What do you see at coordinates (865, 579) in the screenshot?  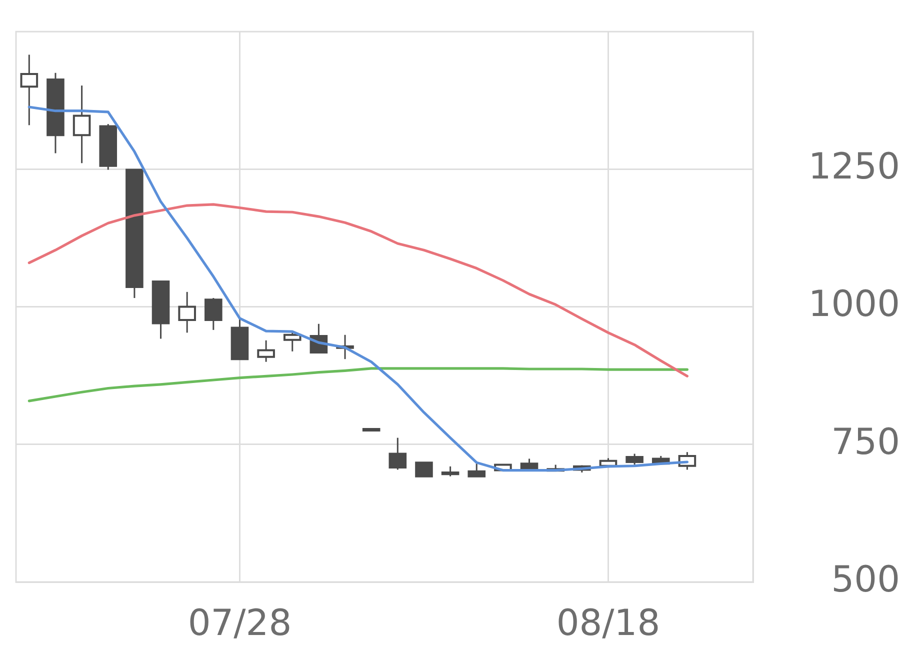 I see `y-tick-label: 500` at bounding box center [865, 579].